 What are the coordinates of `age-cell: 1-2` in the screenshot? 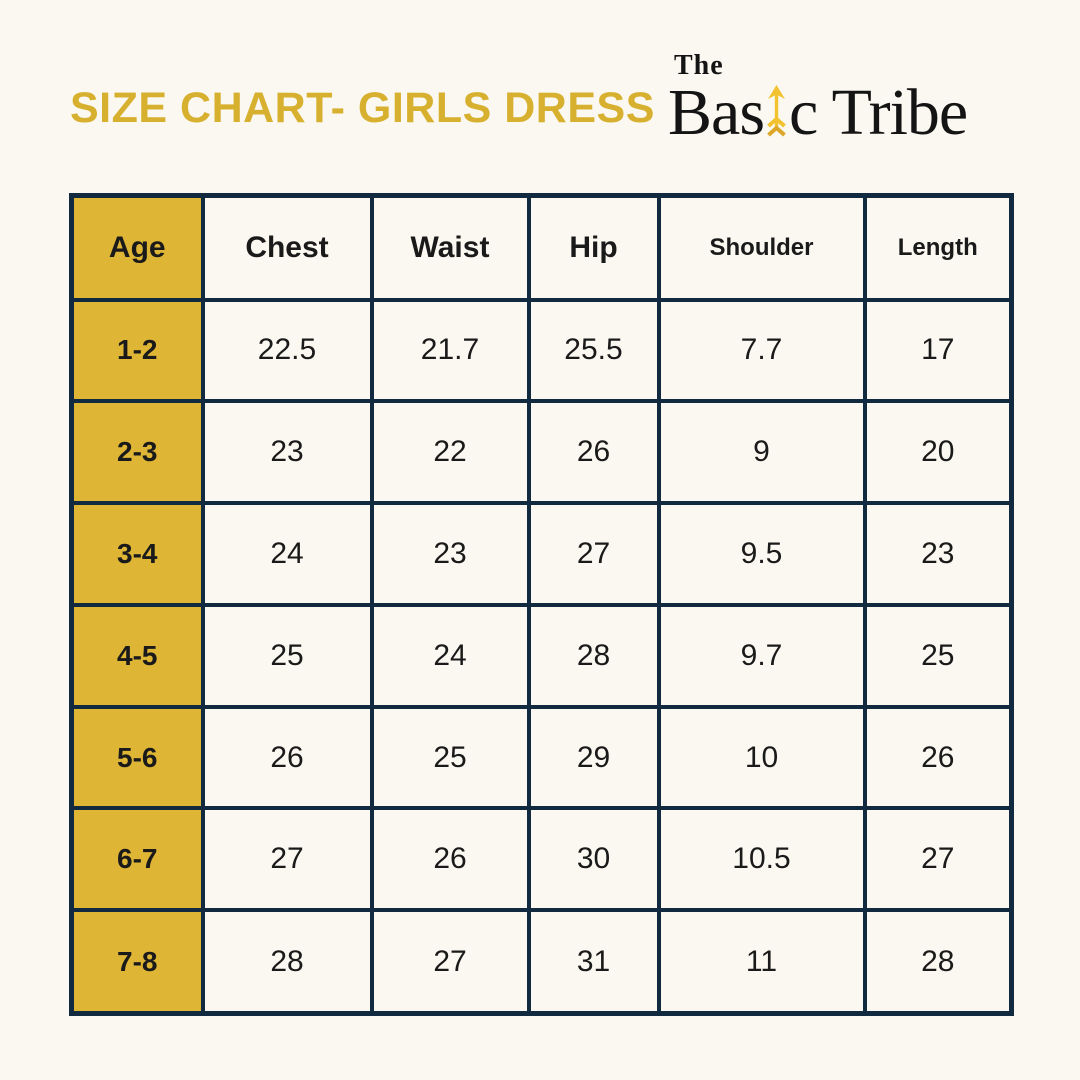 It's located at (137, 350).